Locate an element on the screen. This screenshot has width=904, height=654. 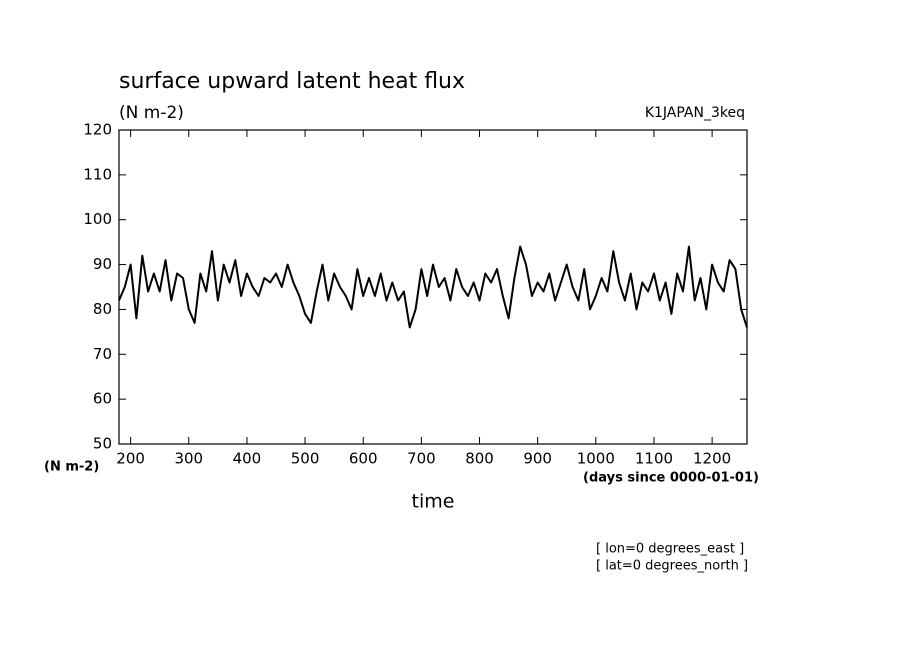
x-axis-title: time is located at coordinates (433, 502).